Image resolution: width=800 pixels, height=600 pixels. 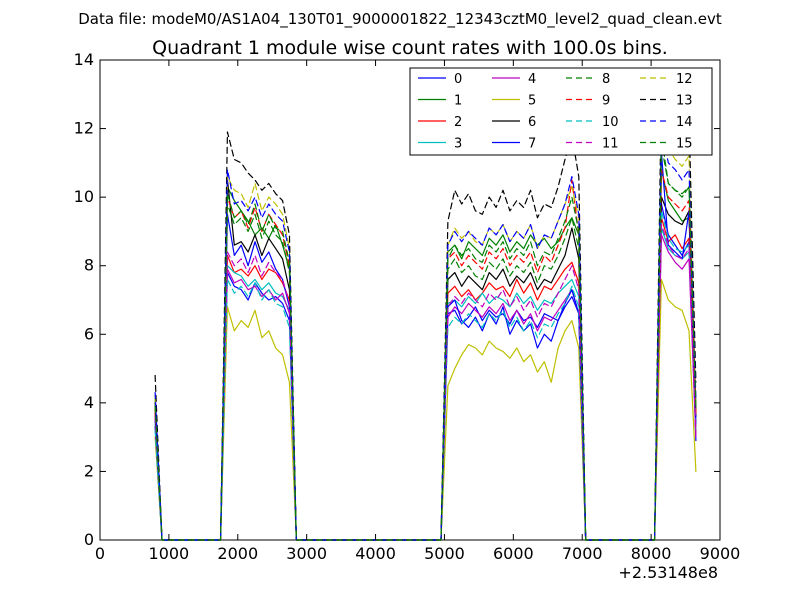 What do you see at coordinates (610, 144) in the screenshot?
I see `legend-label-11: 11` at bounding box center [610, 144].